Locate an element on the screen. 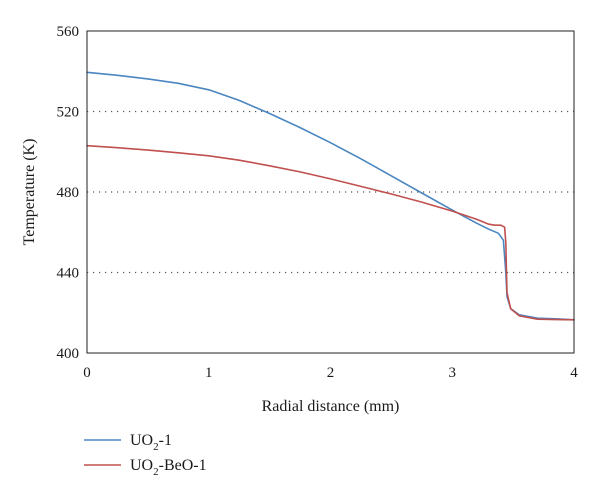  x-tick-labels: 0 1 2 3 4 is located at coordinates (330, 373).